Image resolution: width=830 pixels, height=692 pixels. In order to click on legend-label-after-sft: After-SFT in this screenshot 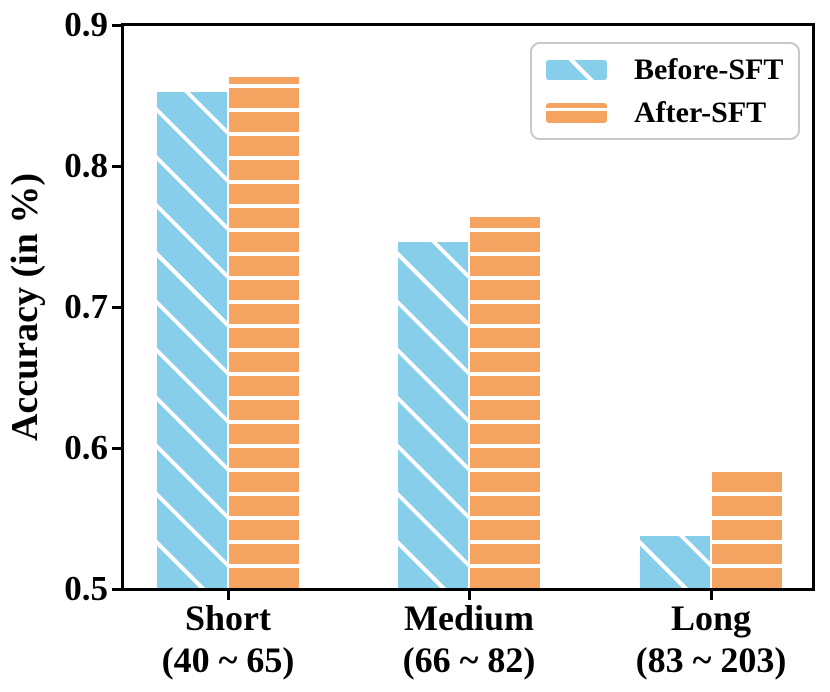, I will do `click(700, 112)`.